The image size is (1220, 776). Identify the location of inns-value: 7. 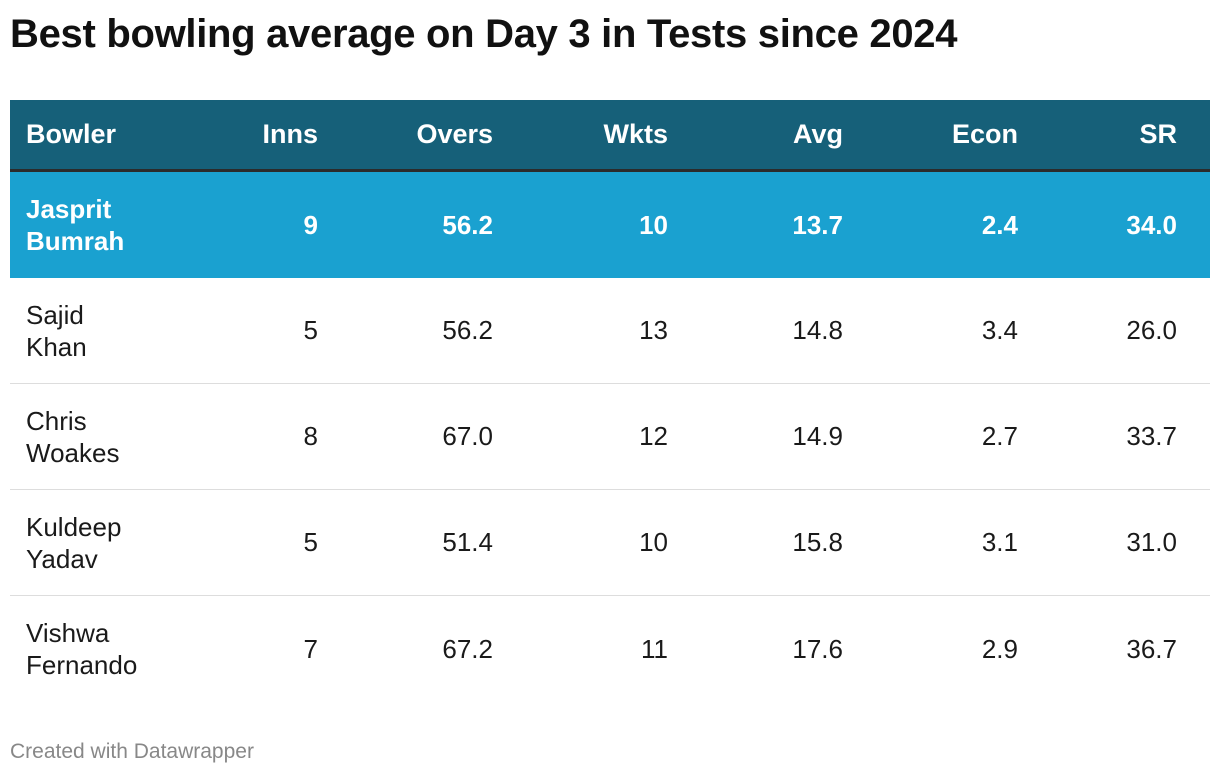
(310, 648).